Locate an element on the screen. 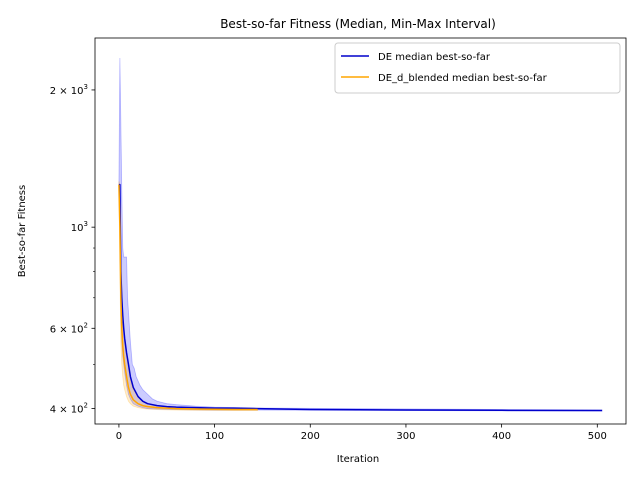 This screenshot has height=480, width=640. x-tick-label: 100 is located at coordinates (214, 436).